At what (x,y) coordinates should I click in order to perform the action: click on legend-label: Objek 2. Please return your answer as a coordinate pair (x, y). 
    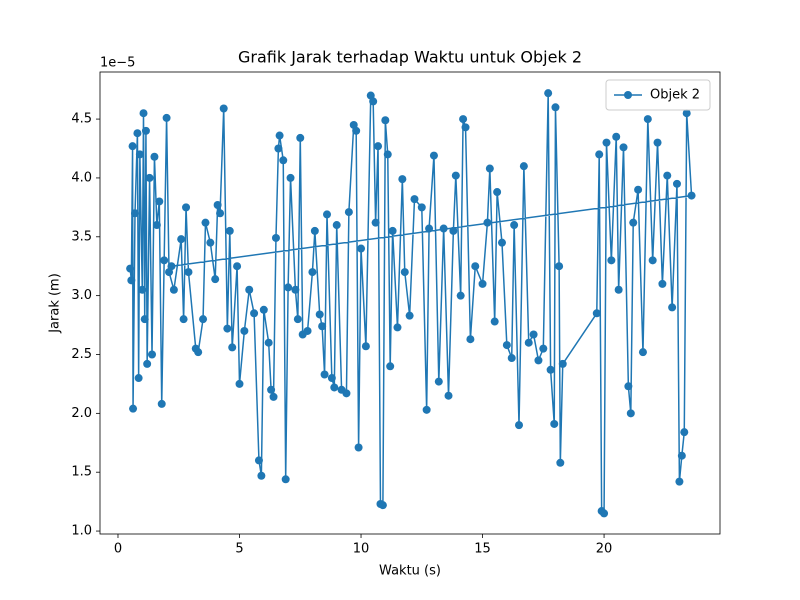
    Looking at the image, I should click on (675, 95).